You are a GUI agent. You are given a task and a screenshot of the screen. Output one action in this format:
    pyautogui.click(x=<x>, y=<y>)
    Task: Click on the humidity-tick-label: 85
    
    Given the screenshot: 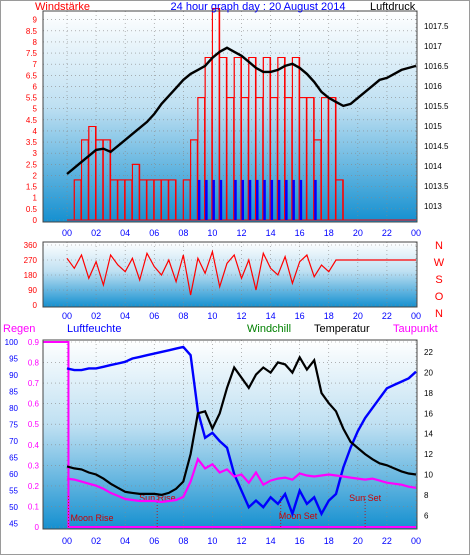 What is the action you would take?
    pyautogui.click(x=13, y=392)
    